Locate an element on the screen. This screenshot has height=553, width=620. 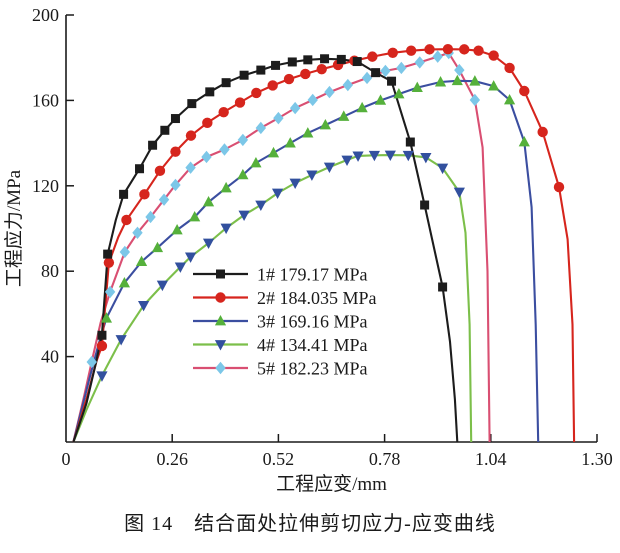
x-tick-label: 1.04 is located at coordinates (491, 459).